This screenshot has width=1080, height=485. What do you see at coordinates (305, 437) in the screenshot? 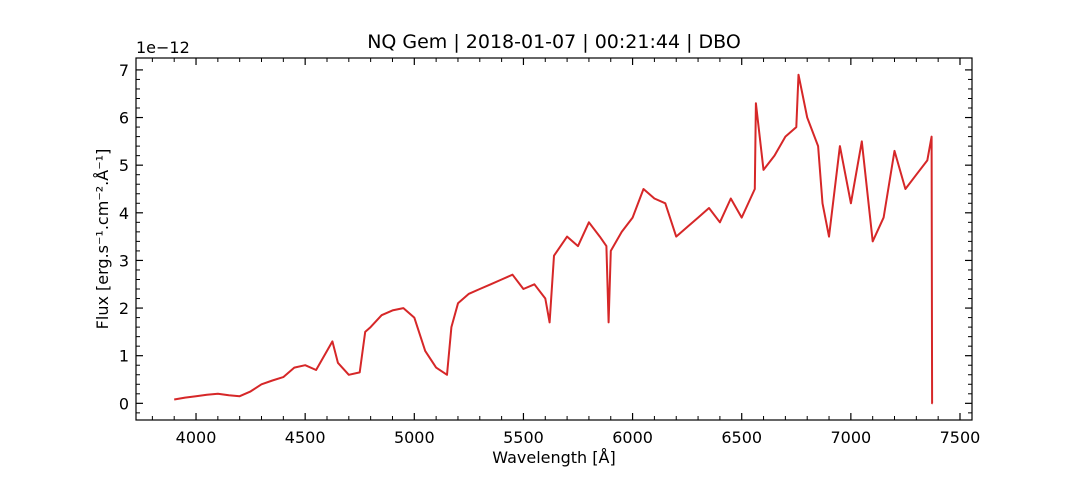
I see `x-tick-label: 4500` at bounding box center [305, 437].